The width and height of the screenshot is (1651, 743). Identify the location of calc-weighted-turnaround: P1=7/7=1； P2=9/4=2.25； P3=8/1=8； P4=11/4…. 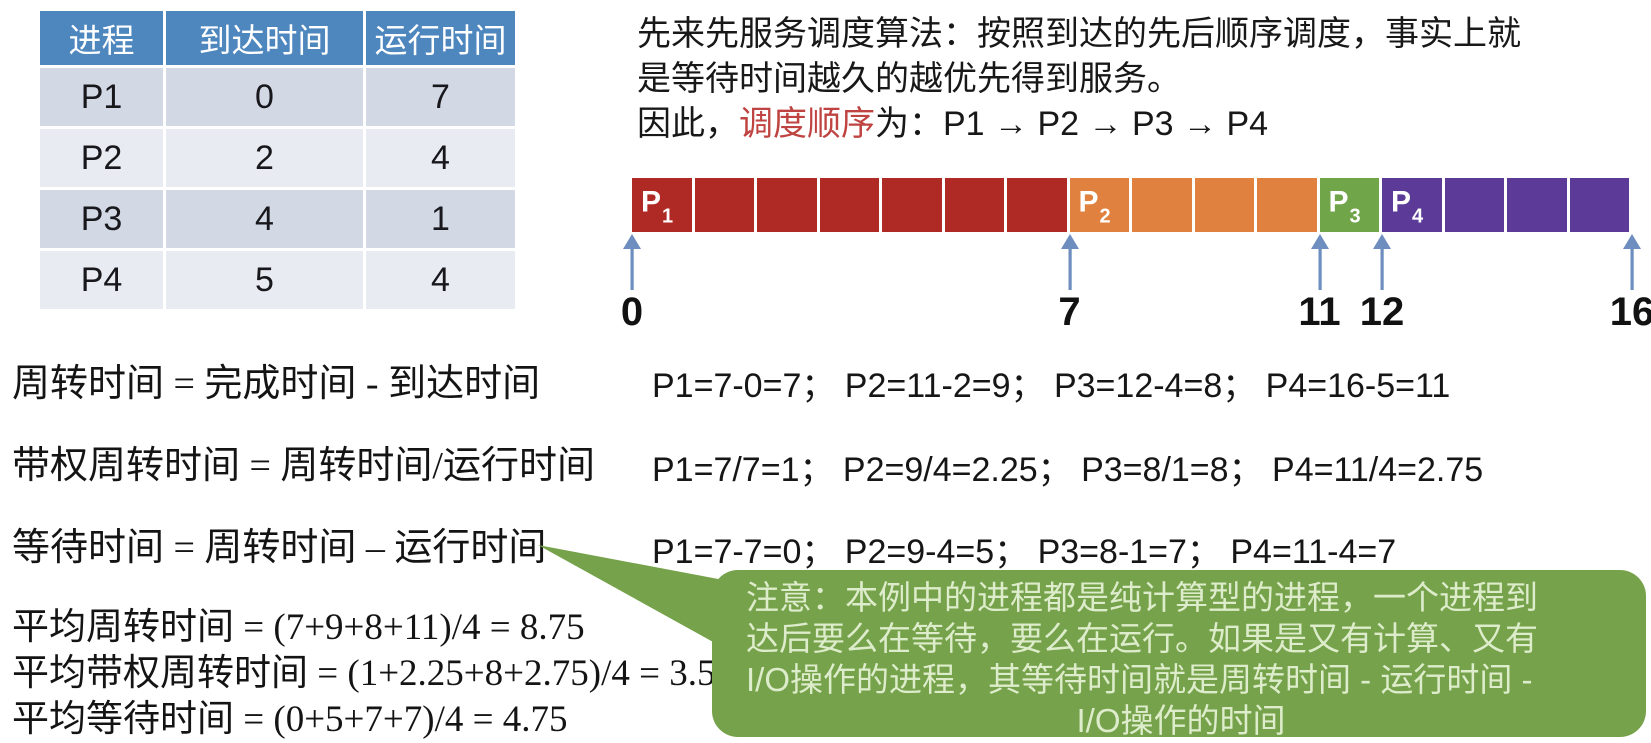
(1068, 470).